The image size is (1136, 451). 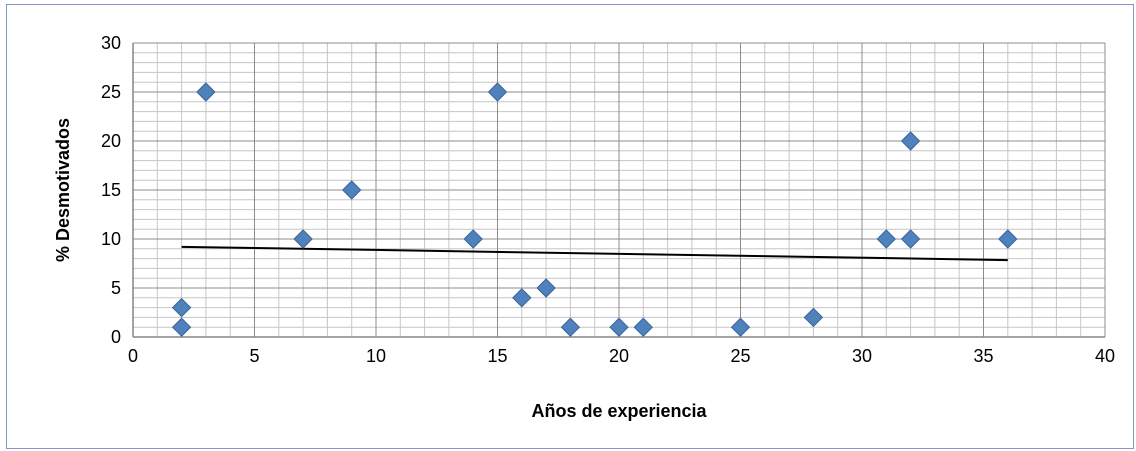 What do you see at coordinates (111, 141) in the screenshot?
I see `y-tick-label: 20` at bounding box center [111, 141].